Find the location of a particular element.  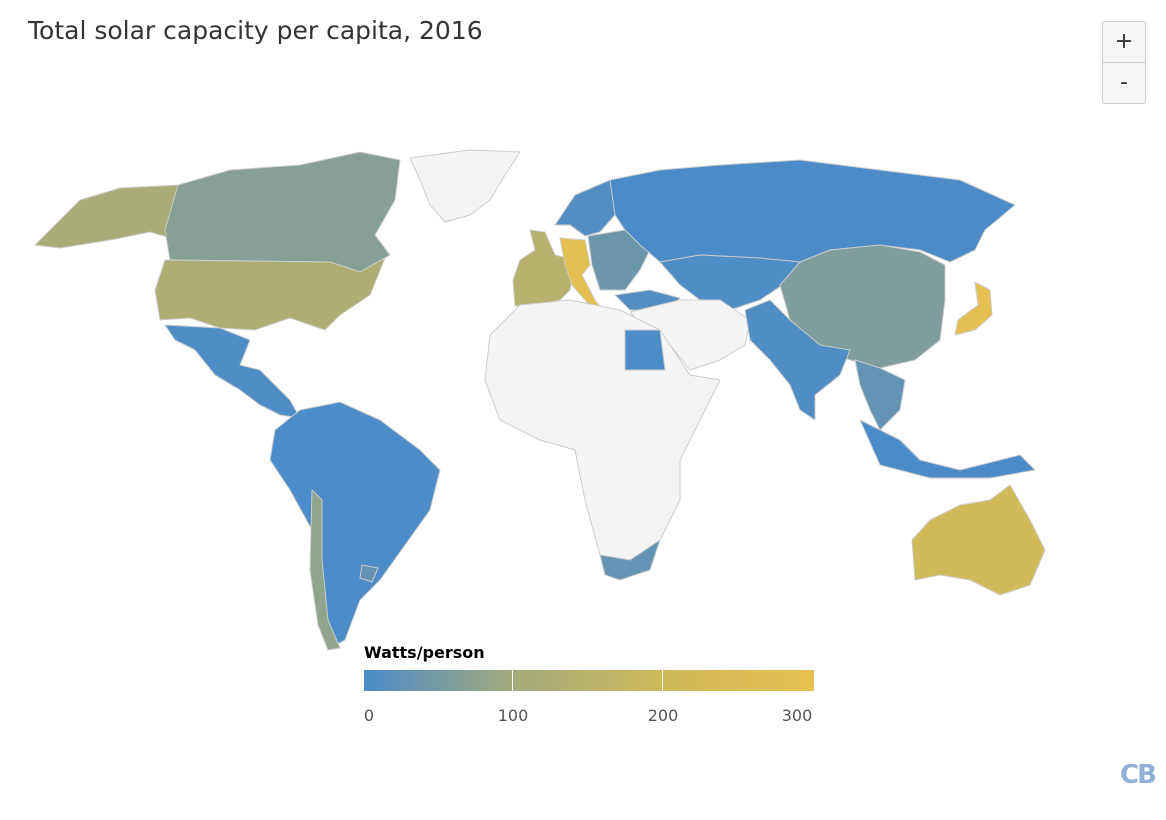

map-title: Total solar capacity per capita, 2016 is located at coordinates (255, 30).